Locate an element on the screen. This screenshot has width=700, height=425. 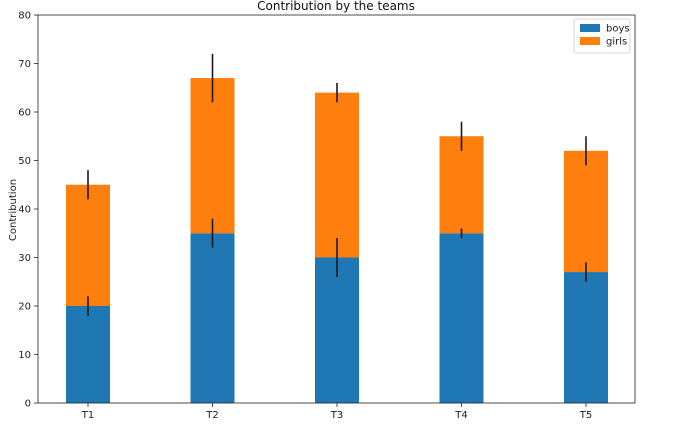
x-axis: T1 T2 T3 T4 T5 is located at coordinates (336, 412).